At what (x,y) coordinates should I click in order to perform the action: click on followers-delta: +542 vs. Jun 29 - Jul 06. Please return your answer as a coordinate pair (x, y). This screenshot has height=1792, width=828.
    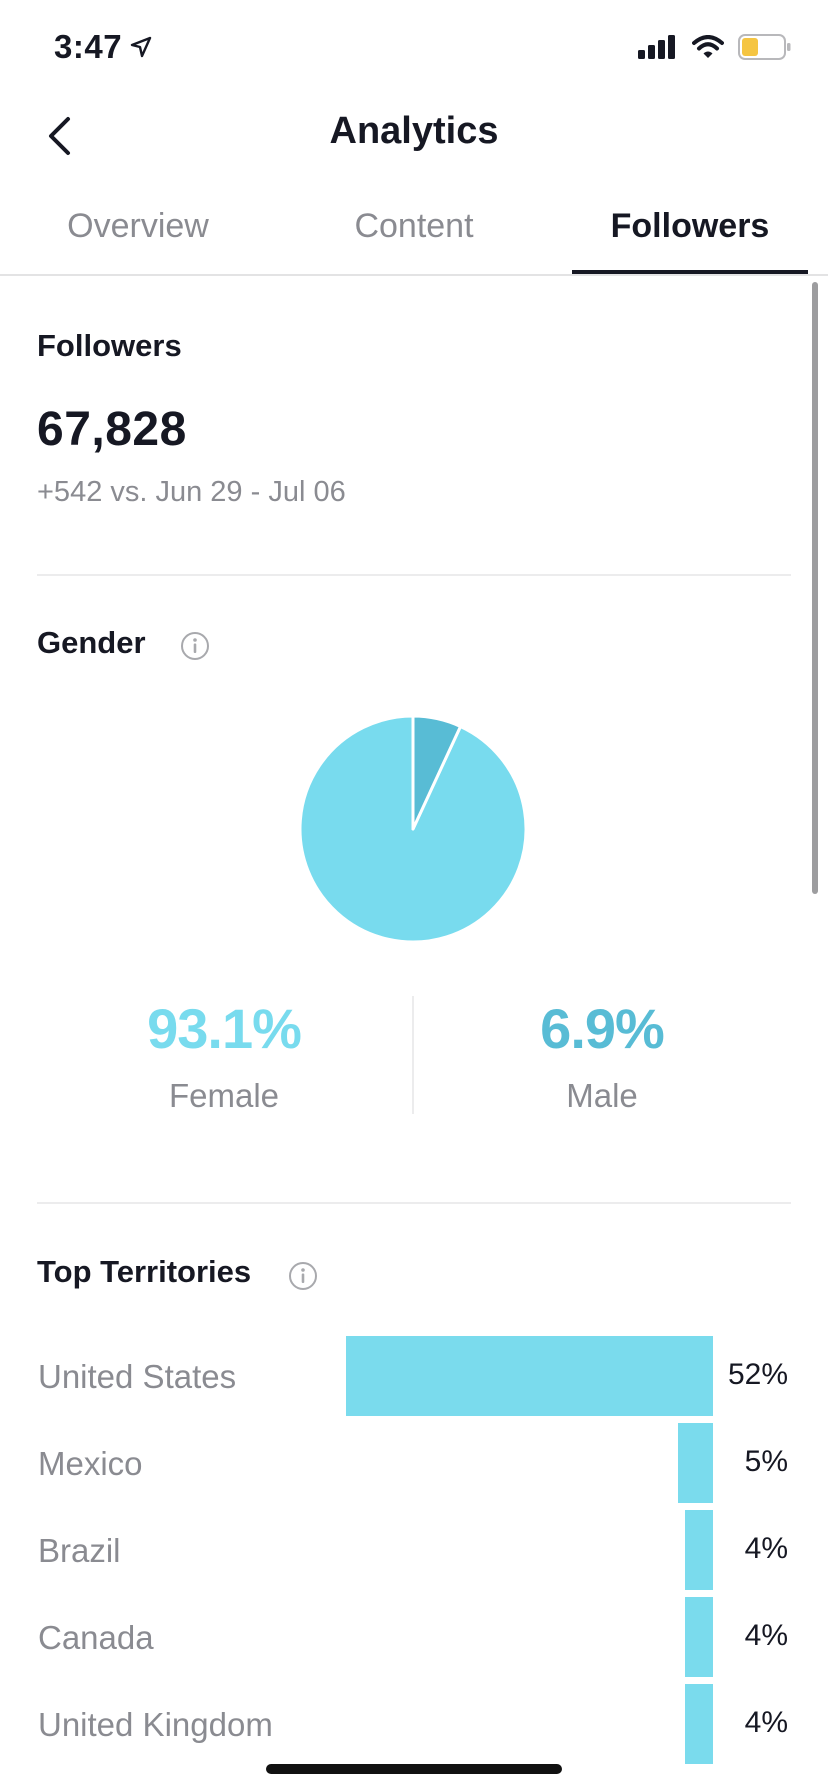
    Looking at the image, I should click on (191, 492).